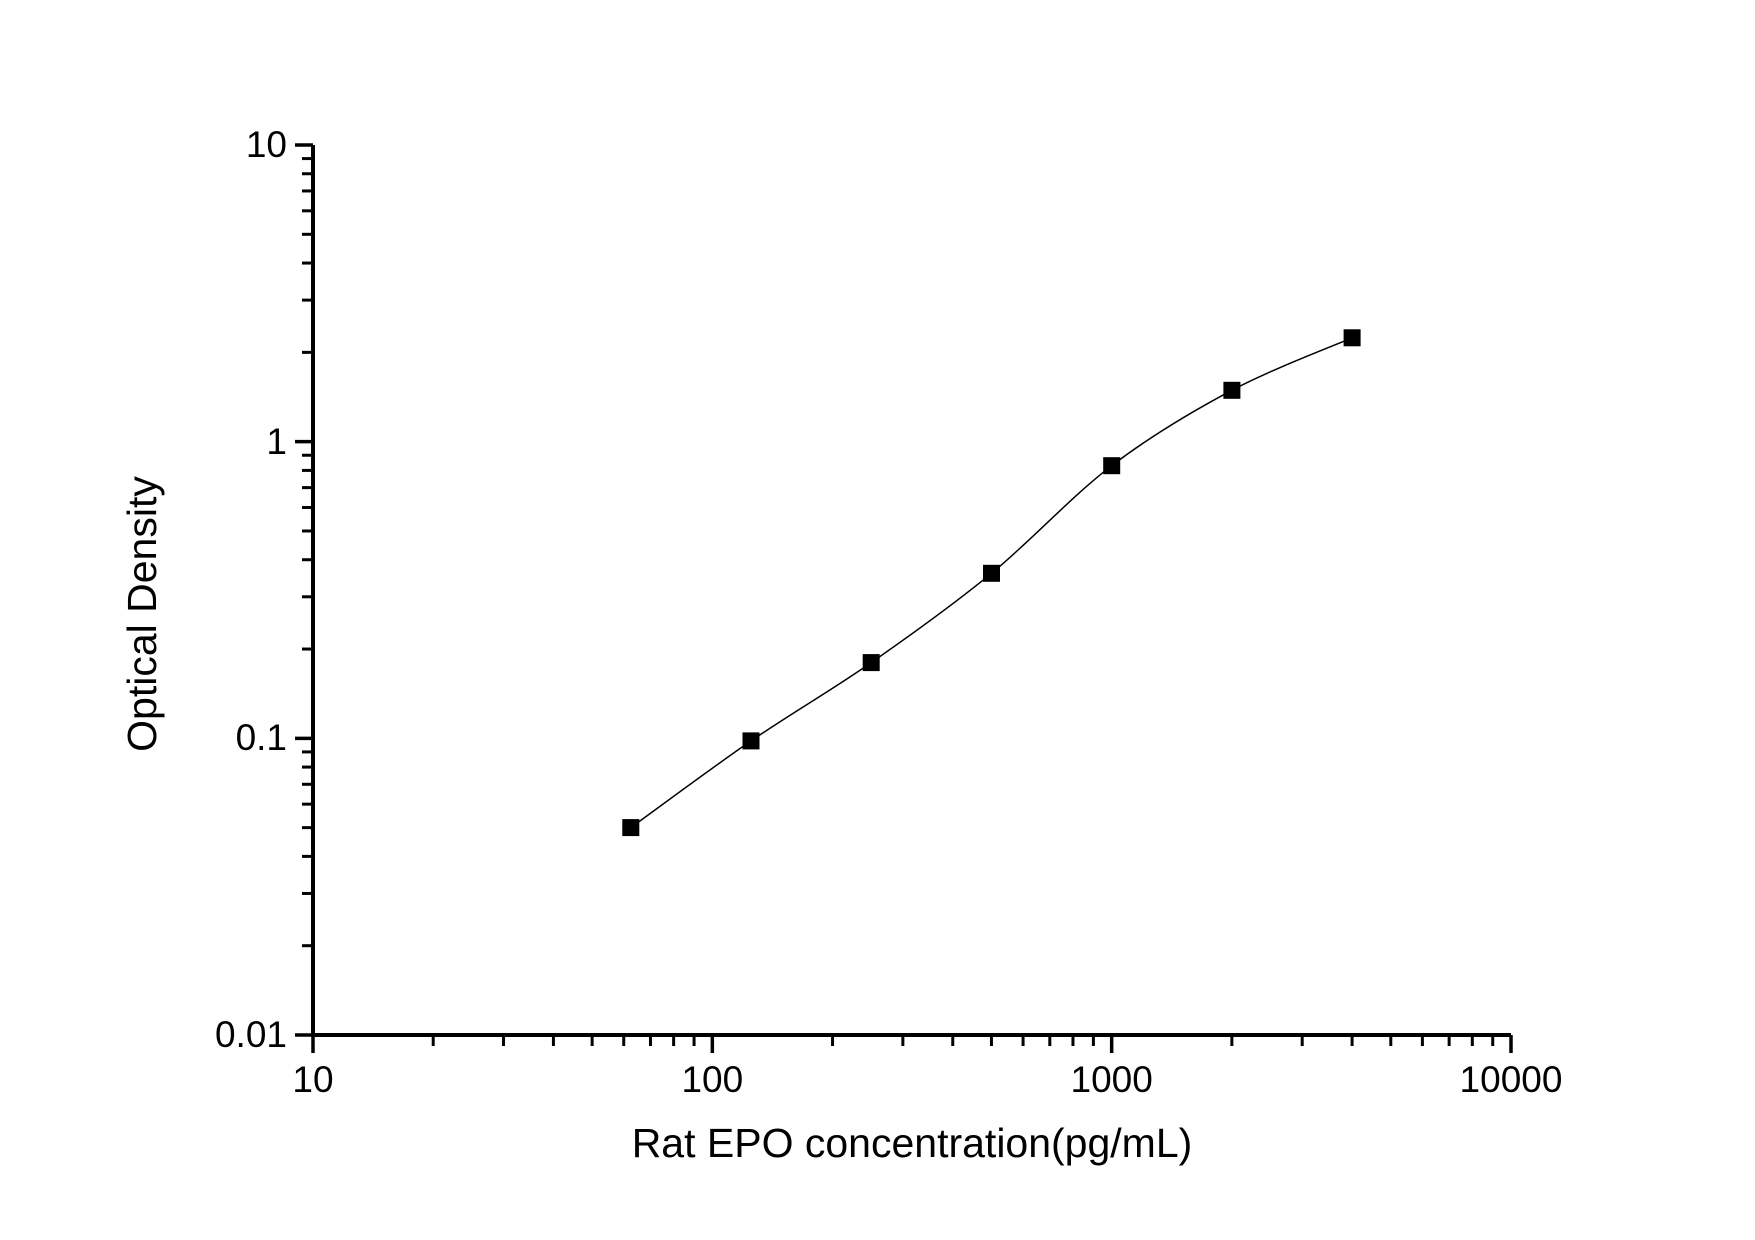 This screenshot has width=1755, height=1240. I want to click on y-tick-label: 1, so click(276, 441).